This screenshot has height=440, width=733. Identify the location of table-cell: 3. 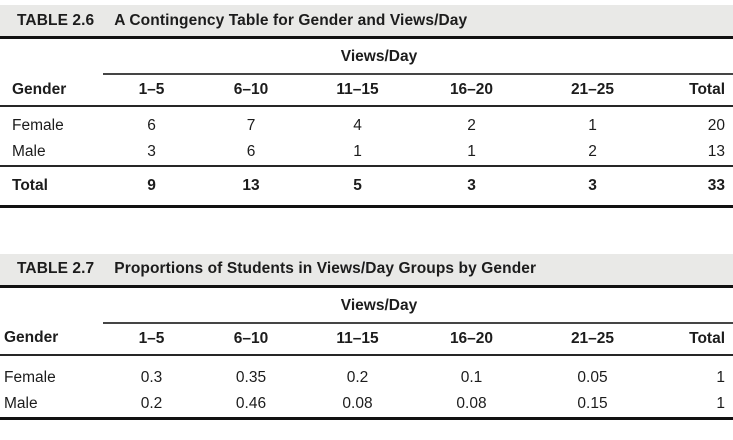
(151, 151).